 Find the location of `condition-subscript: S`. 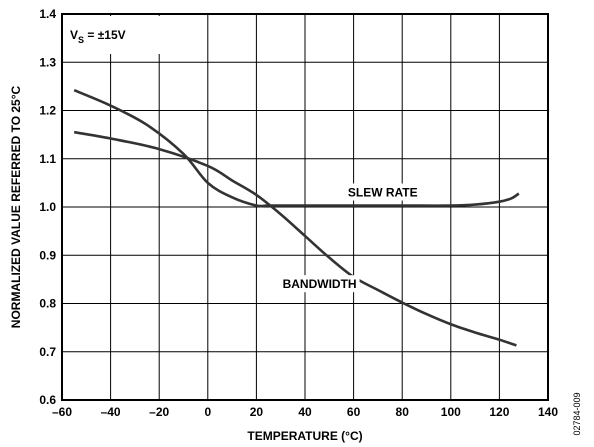

condition-subscript: S is located at coordinates (81, 40).